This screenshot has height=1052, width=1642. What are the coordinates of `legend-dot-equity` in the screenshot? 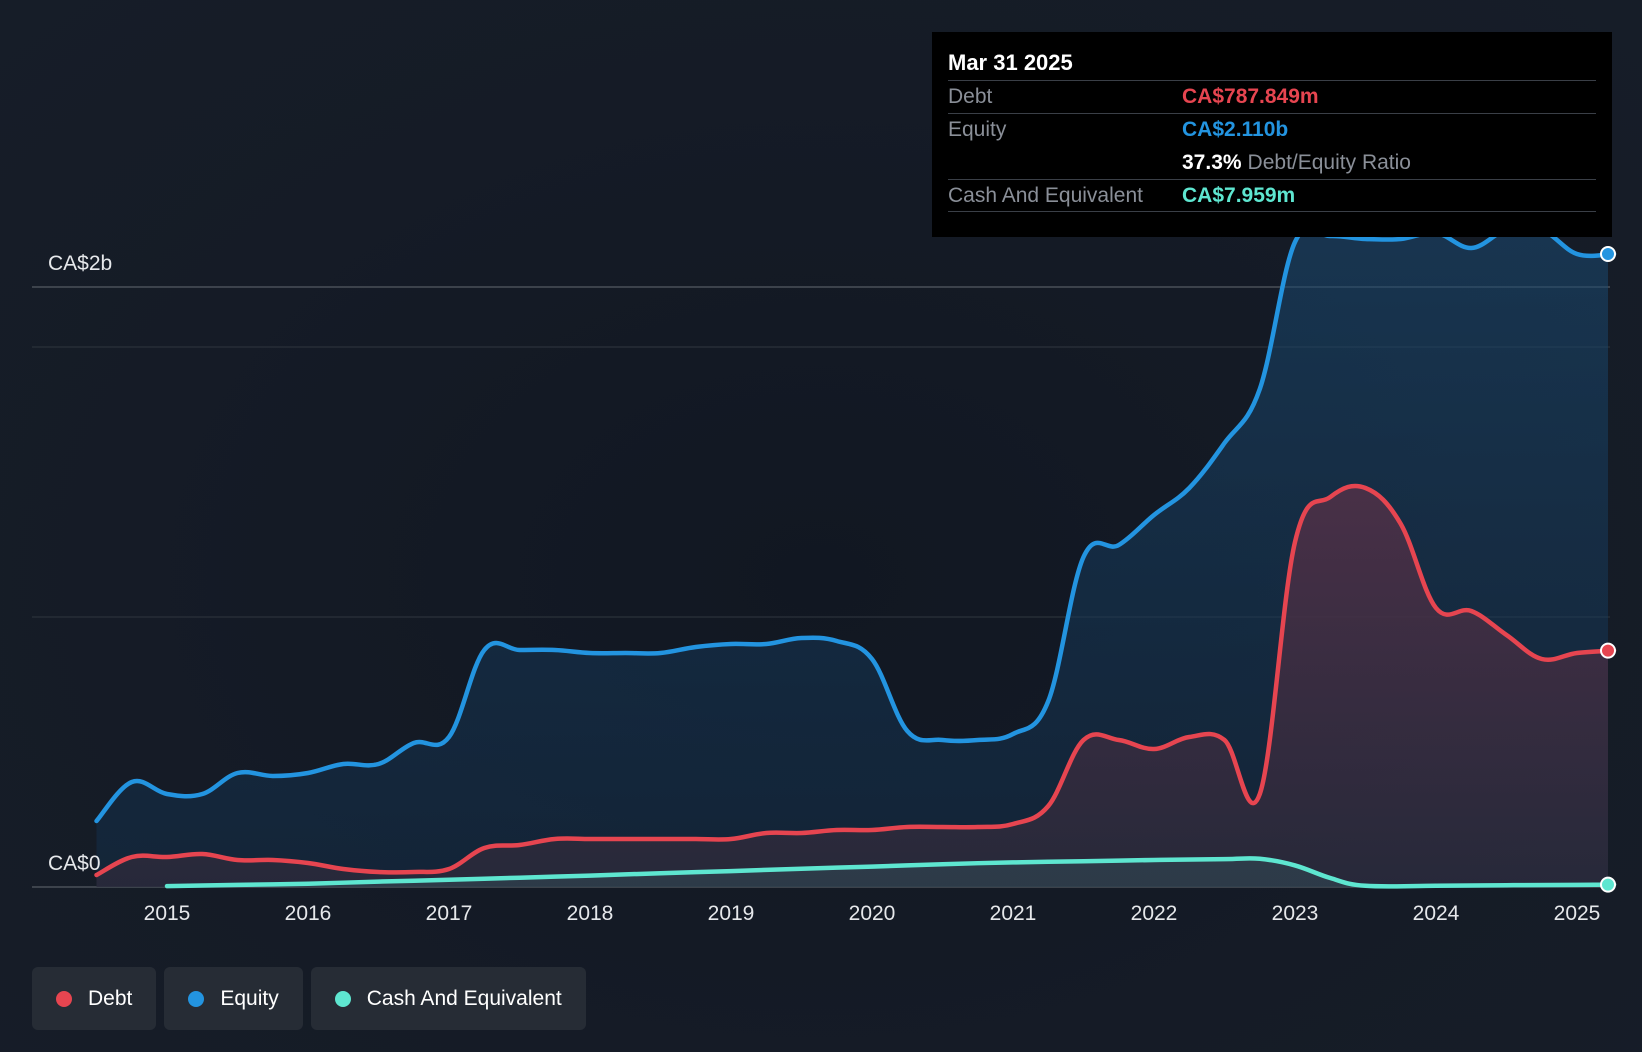 It's located at (196, 998).